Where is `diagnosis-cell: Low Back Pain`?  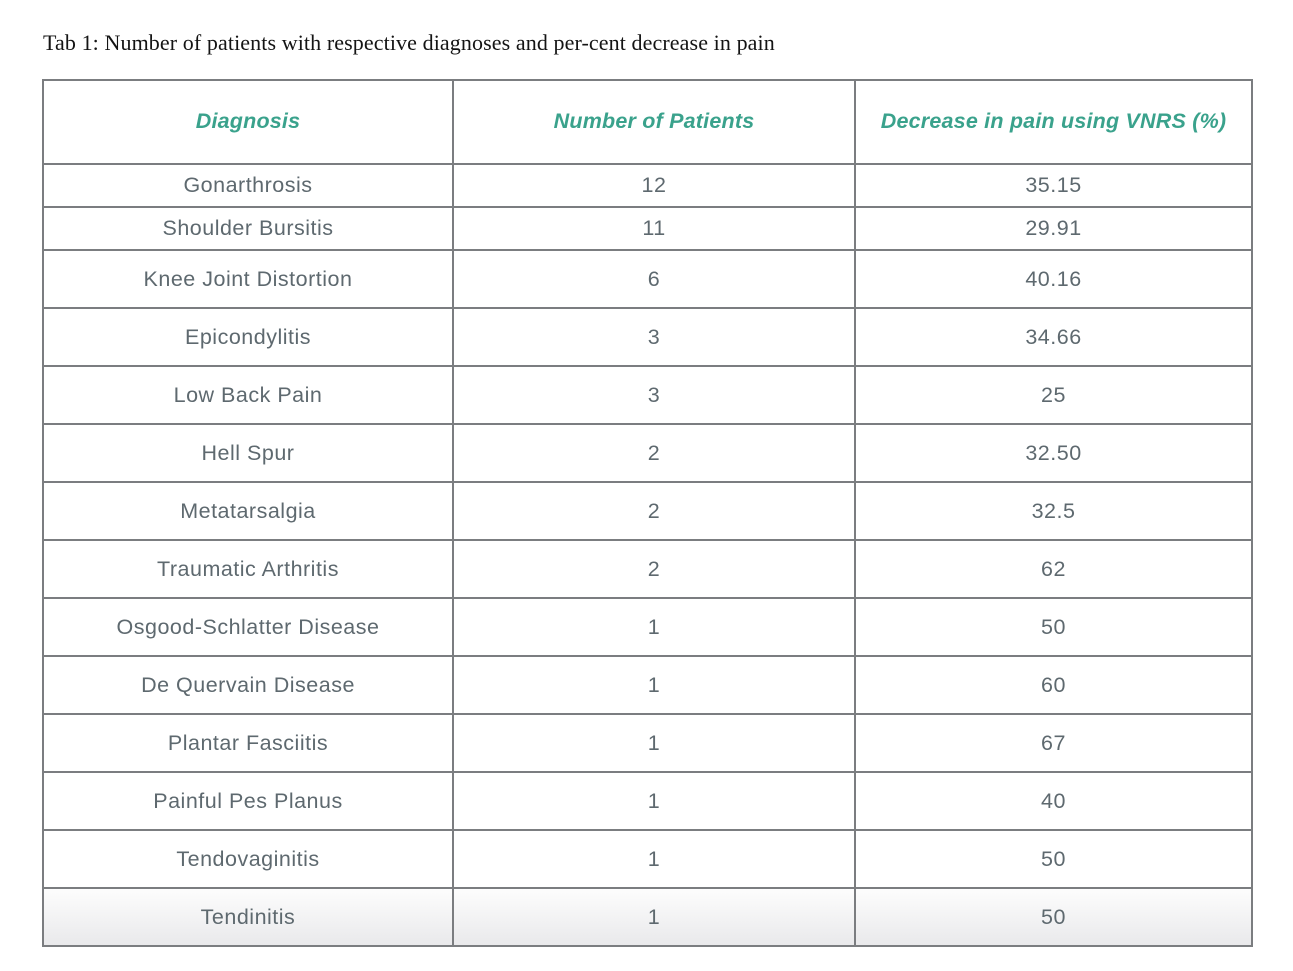 diagnosis-cell: Low Back Pain is located at coordinates (248, 395).